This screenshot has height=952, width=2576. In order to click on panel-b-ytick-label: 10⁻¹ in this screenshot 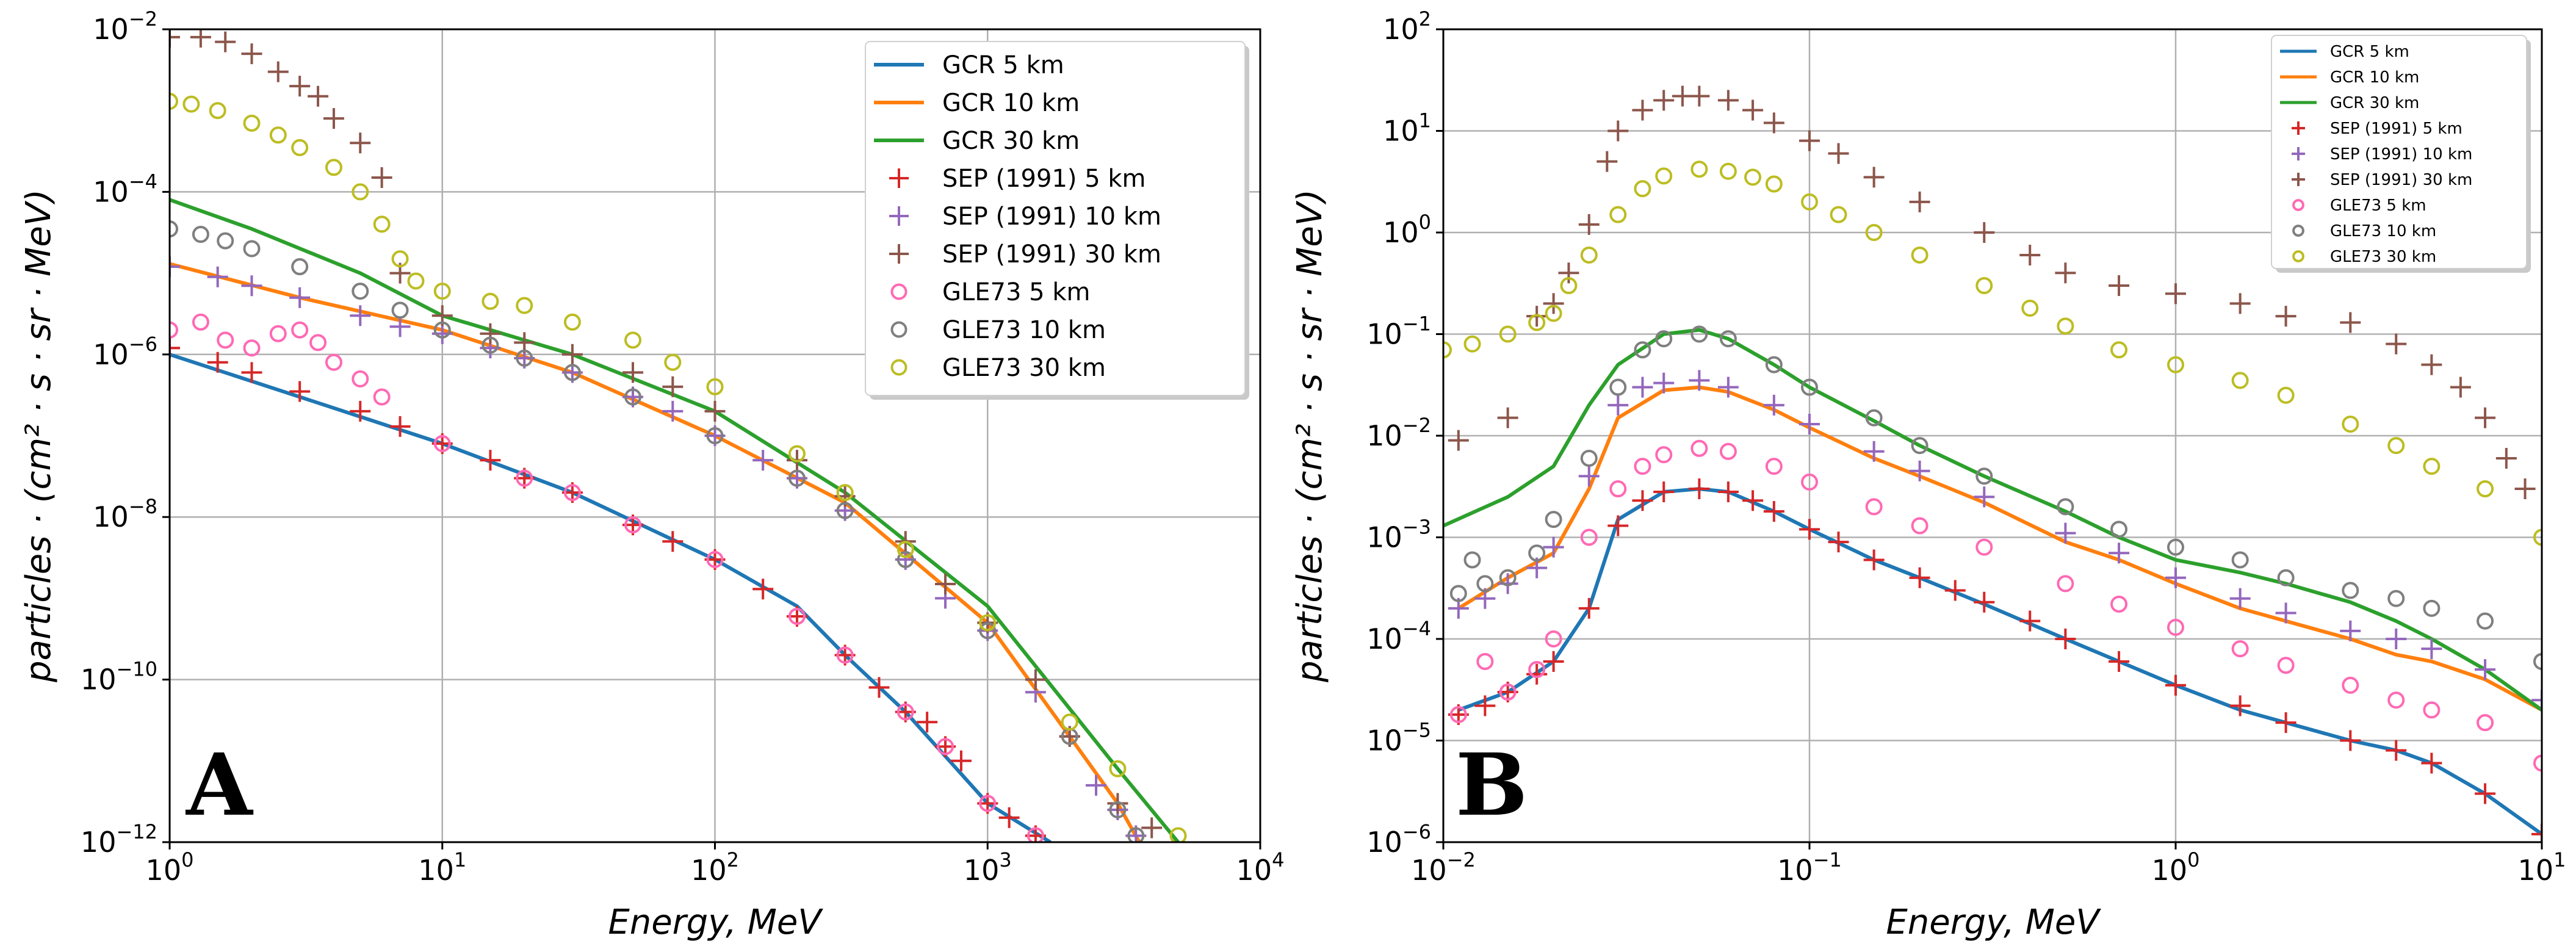, I will do `click(1398, 331)`.